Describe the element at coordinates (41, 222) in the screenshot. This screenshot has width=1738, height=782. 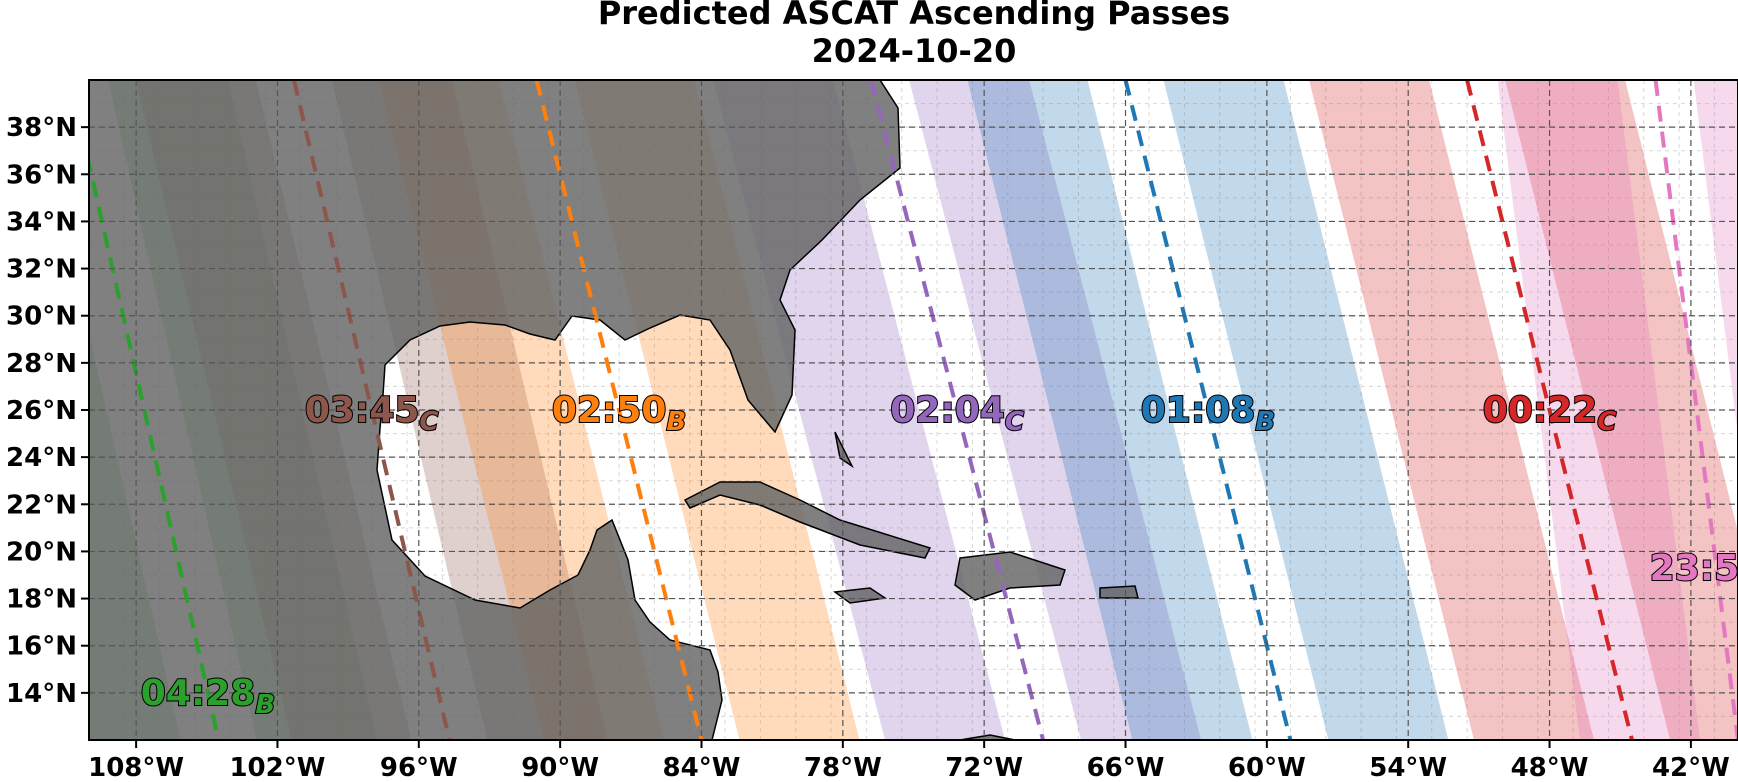
I see `y-tick-label: 34°N` at that location.